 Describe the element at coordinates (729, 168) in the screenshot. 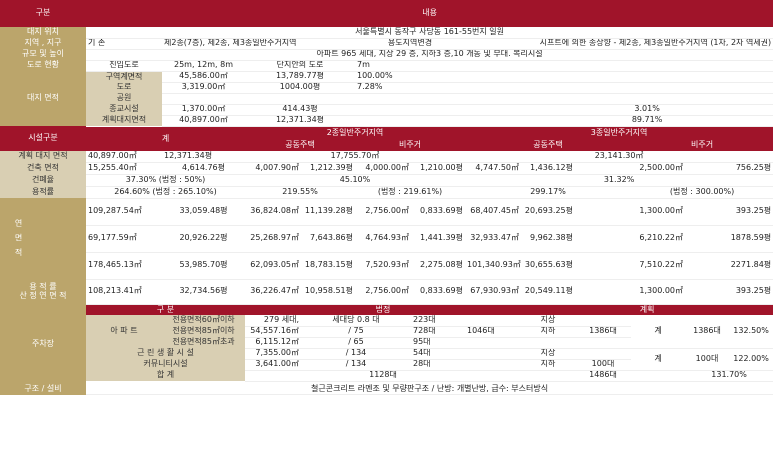

I see `building-d2: 756.25평` at that location.